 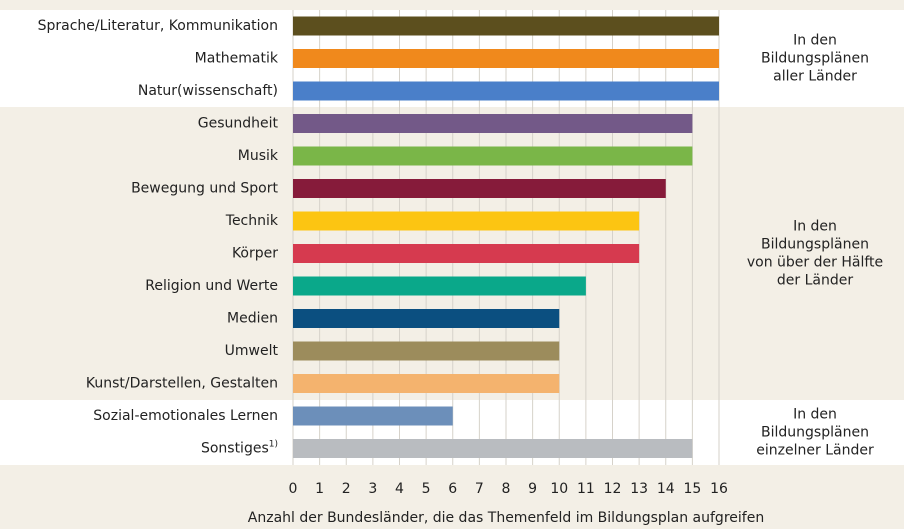 I want to click on footnote-marker: 1), so click(x=273, y=444).